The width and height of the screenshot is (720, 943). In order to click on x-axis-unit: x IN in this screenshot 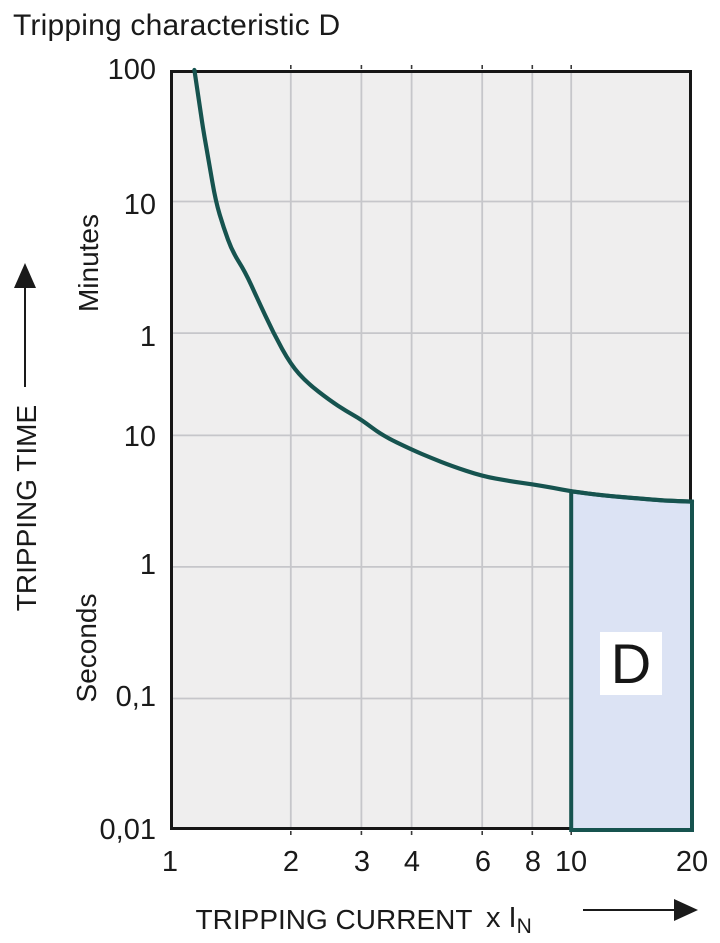, I will do `click(509, 919)`.